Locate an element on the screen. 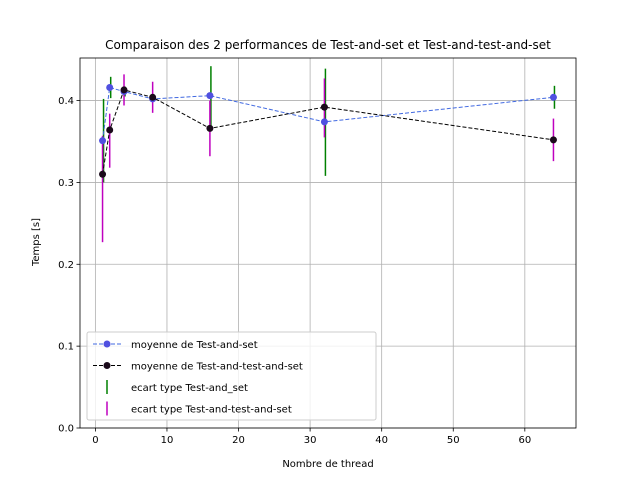 The image size is (640, 480). legend-label: ecart type Test-and-test-and-set is located at coordinates (211, 410).